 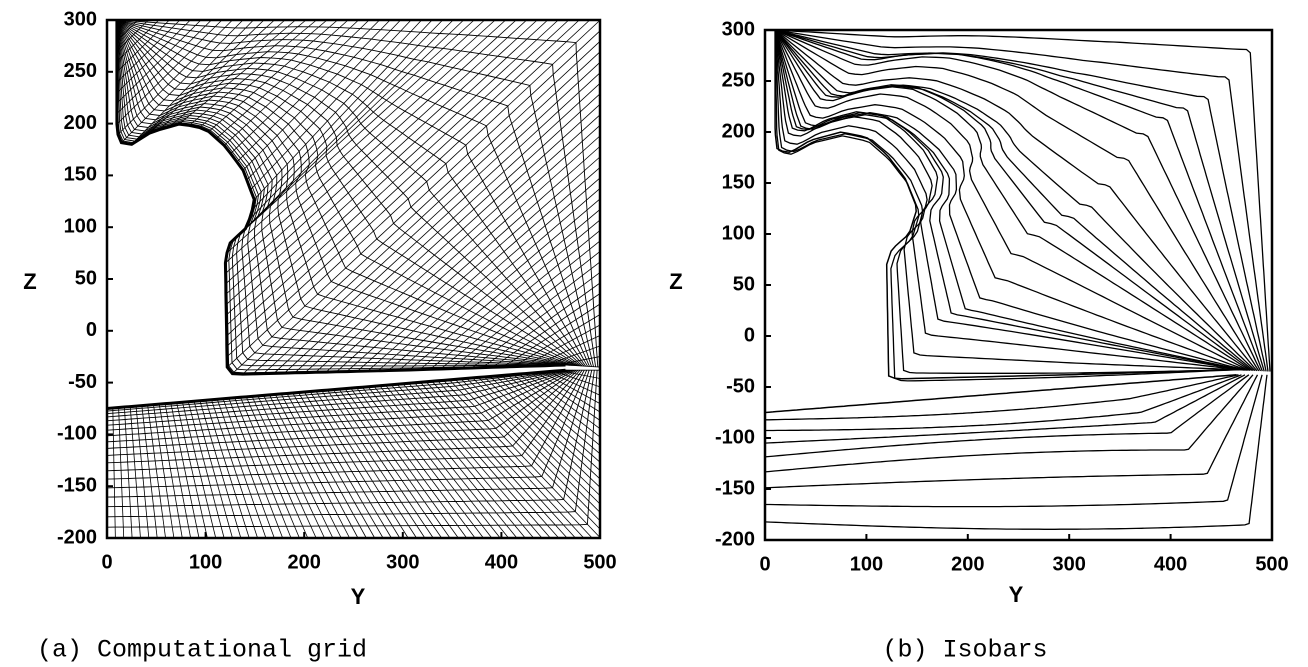 What do you see at coordinates (964, 650) in the screenshot?
I see `caption: (b) Isobars` at bounding box center [964, 650].